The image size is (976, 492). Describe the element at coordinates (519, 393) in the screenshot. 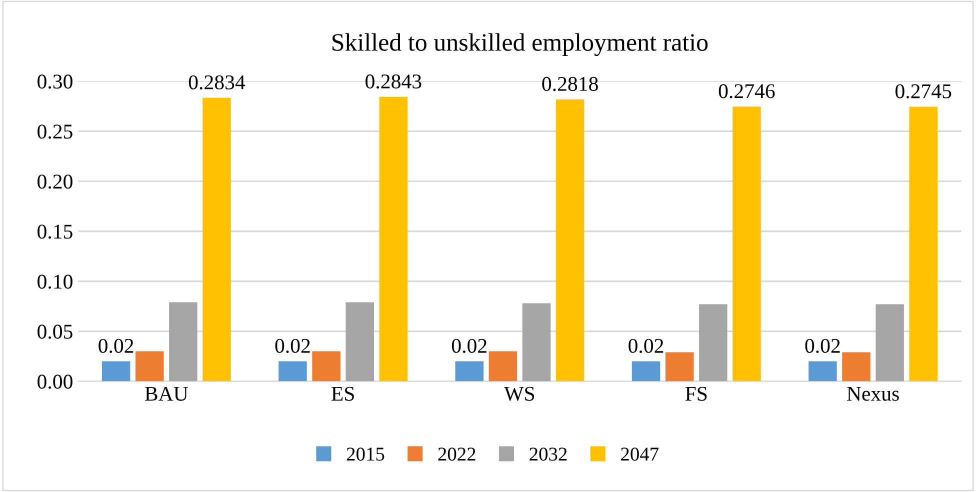

I see `x-tick-label: WS` at that location.